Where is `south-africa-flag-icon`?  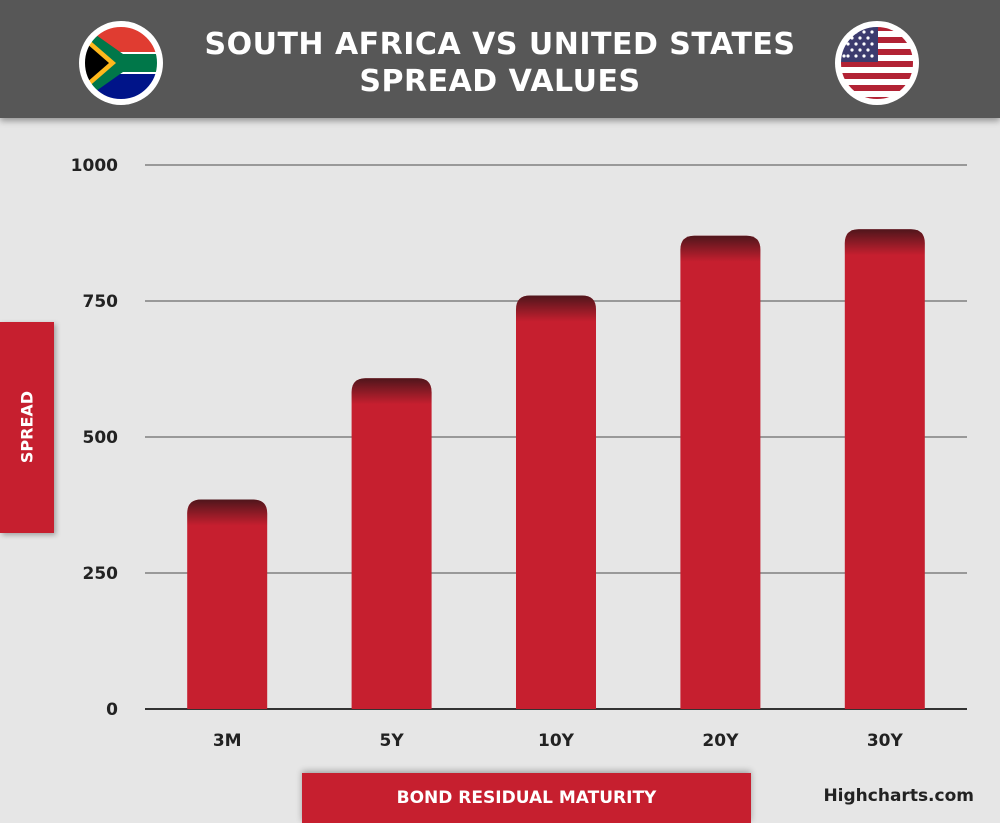 south-africa-flag-icon is located at coordinates (121, 63).